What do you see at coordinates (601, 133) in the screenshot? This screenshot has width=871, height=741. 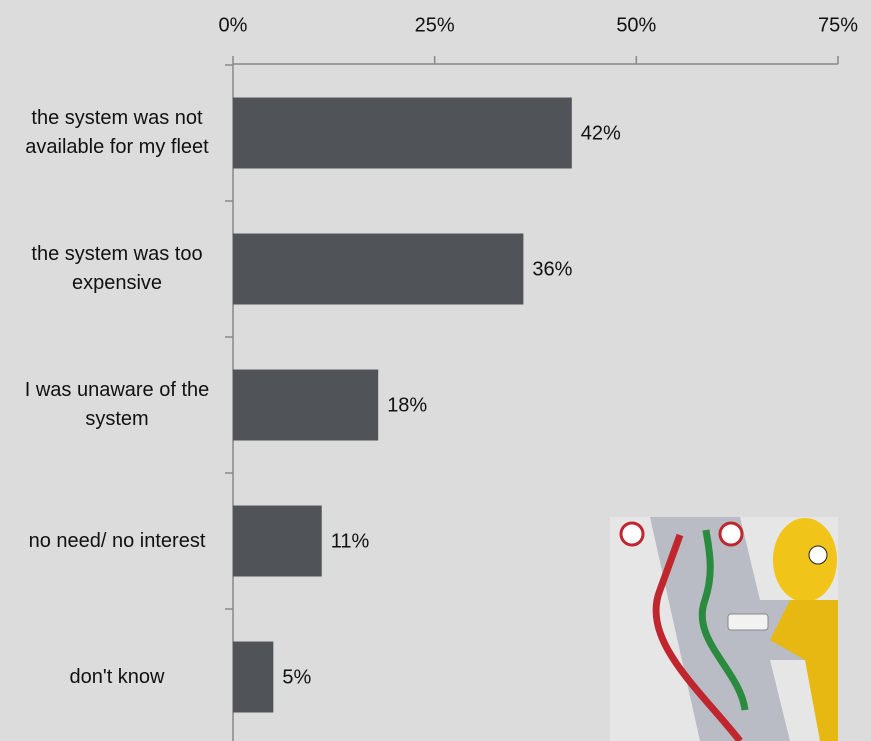 I see `value-label: 42%` at bounding box center [601, 133].